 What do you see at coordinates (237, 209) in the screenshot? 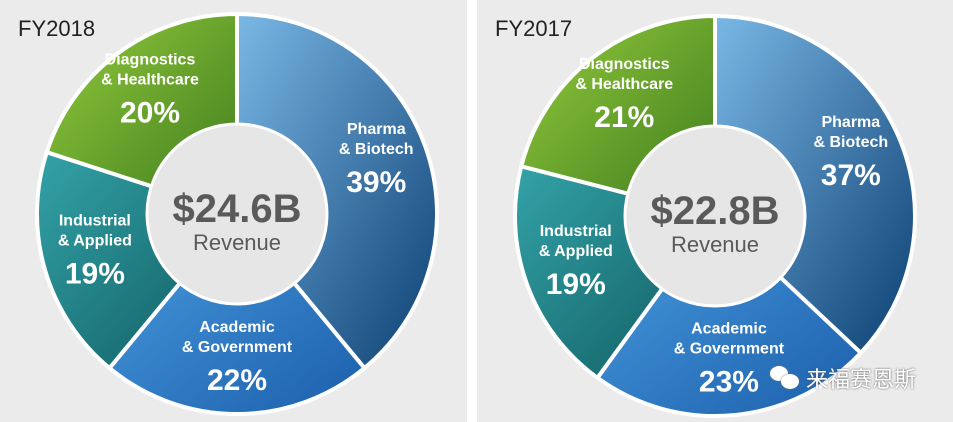
I see `center-value: $24.6B` at bounding box center [237, 209].